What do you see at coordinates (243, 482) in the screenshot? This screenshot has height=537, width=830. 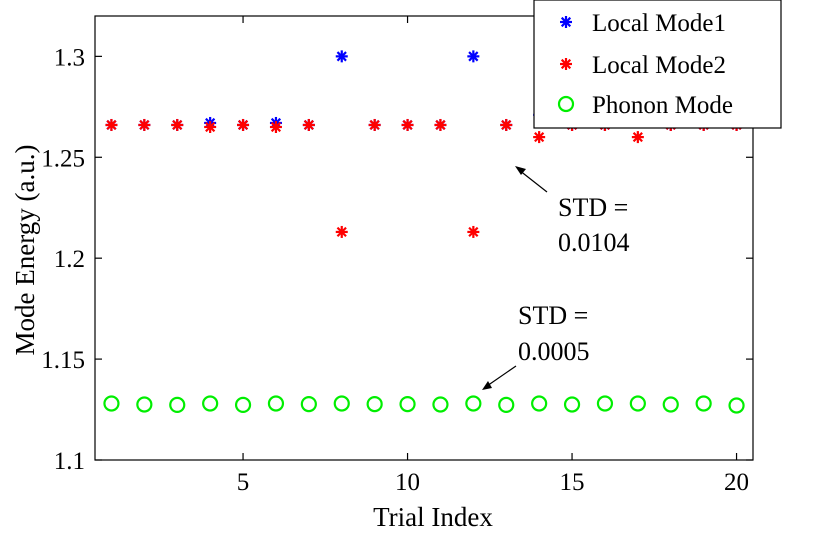 I see `x-tick-label: 5` at bounding box center [243, 482].